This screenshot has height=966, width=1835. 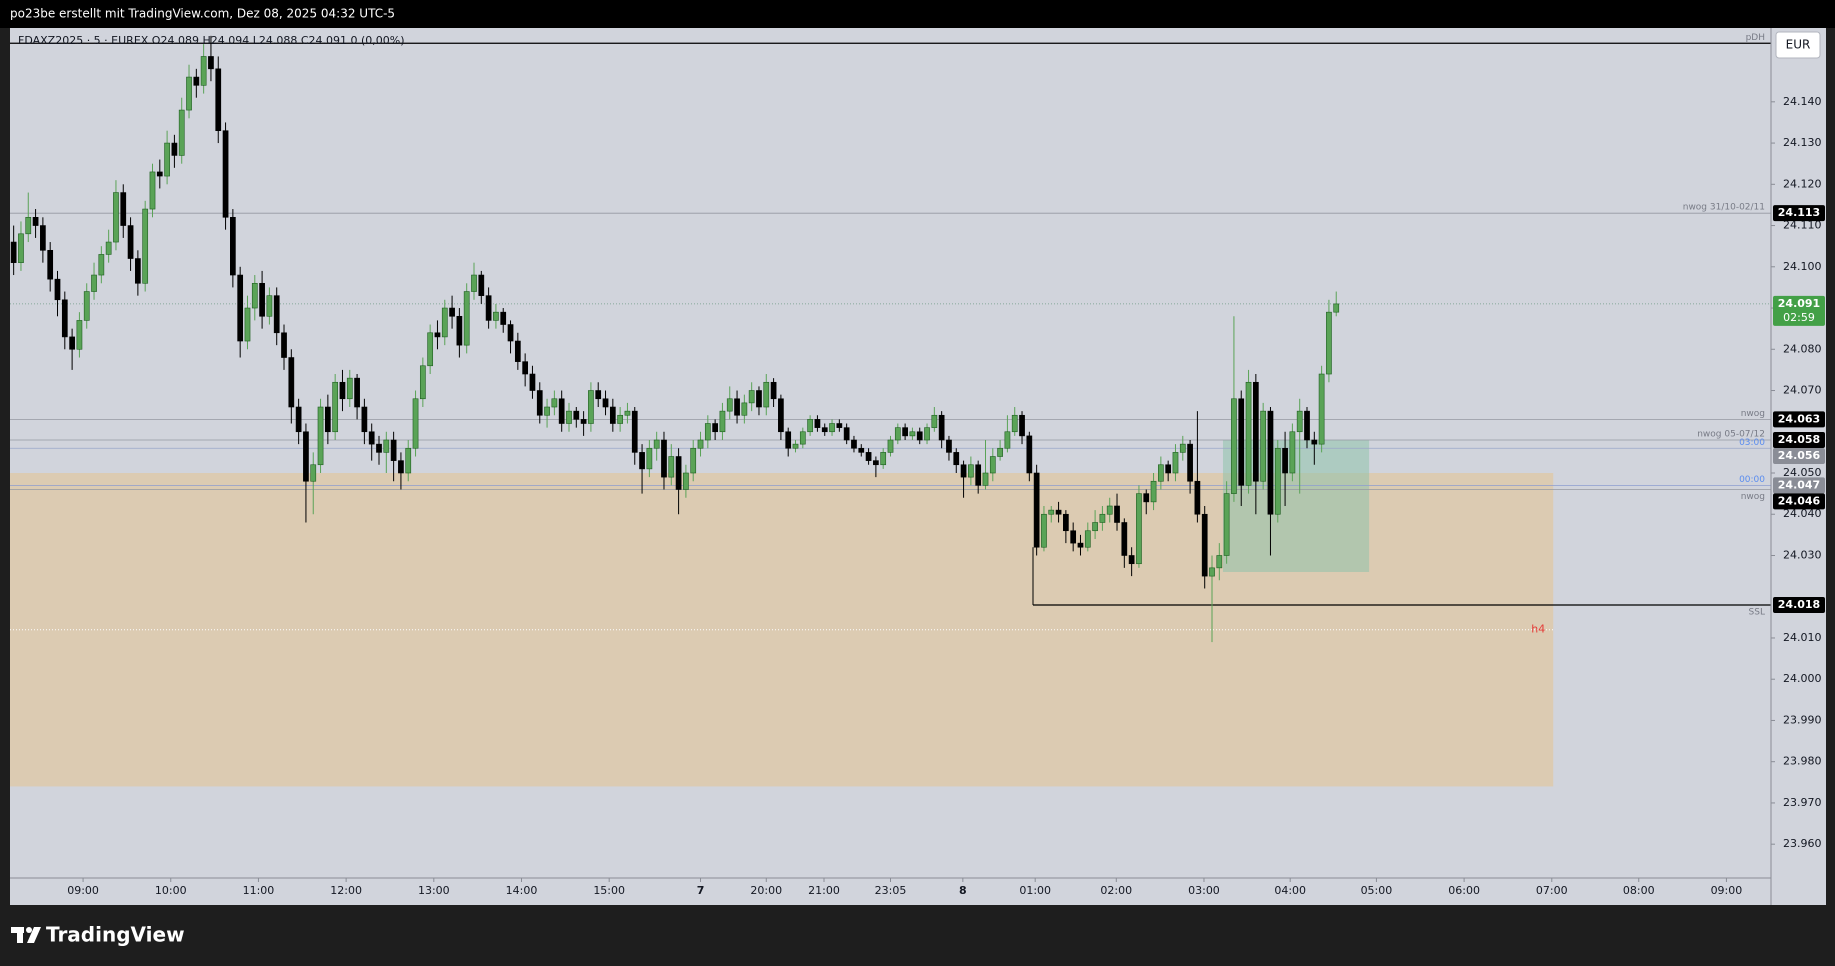 What do you see at coordinates (259, 890) in the screenshot?
I see `x-tick-label: 11:00` at bounding box center [259, 890].